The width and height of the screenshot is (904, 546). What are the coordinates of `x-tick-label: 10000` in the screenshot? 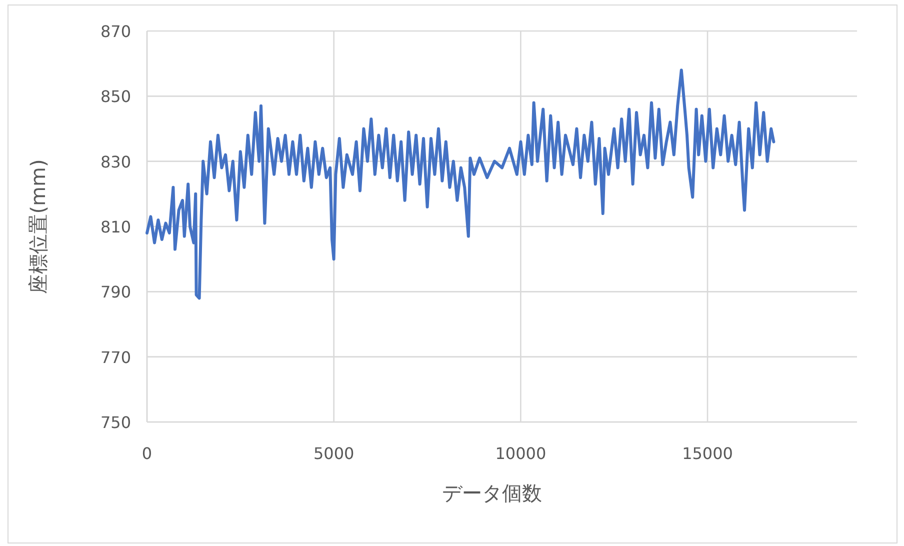 It's located at (520, 453).